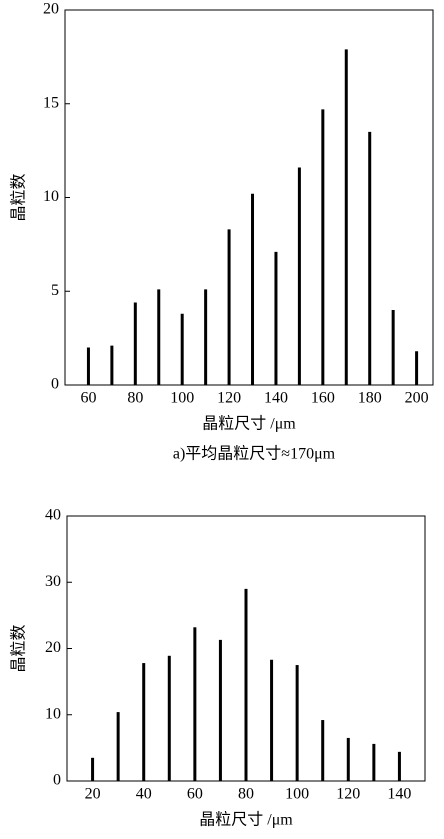 The width and height of the screenshot is (444, 839). Describe the element at coordinates (53, 515) in the screenshot. I see `y-tick-label: 40` at that location.